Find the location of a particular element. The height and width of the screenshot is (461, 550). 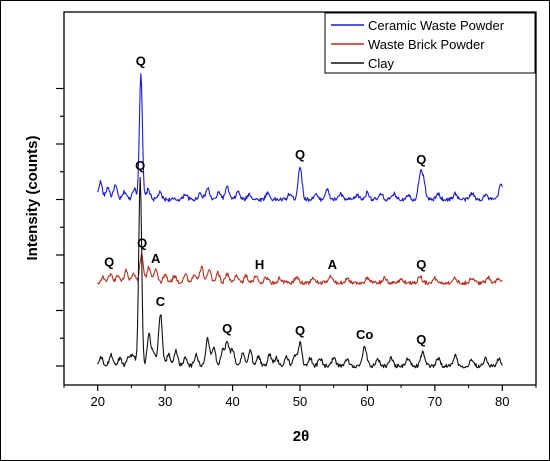

peak-label: H is located at coordinates (259, 264).